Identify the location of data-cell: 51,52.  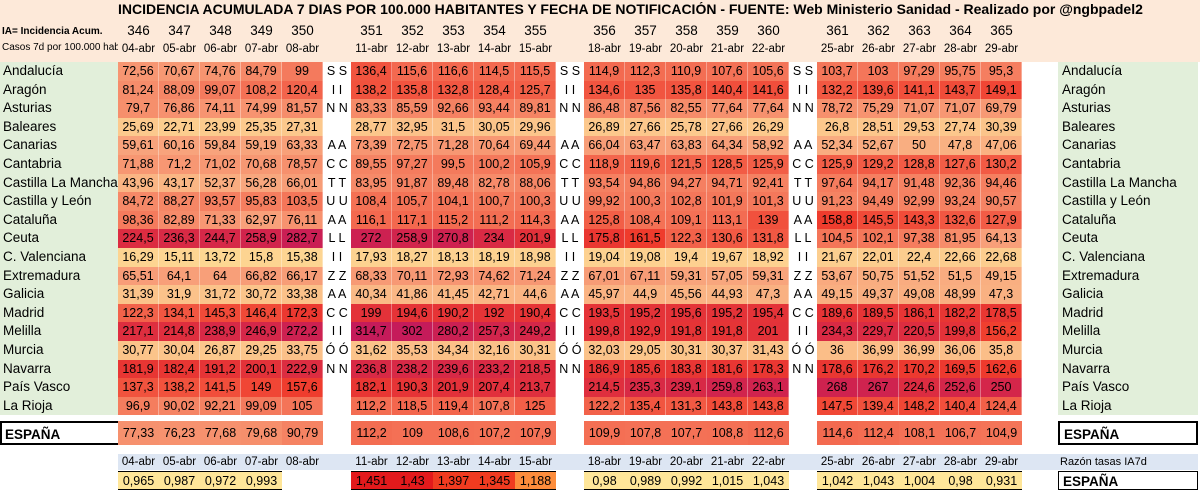
(919, 276).